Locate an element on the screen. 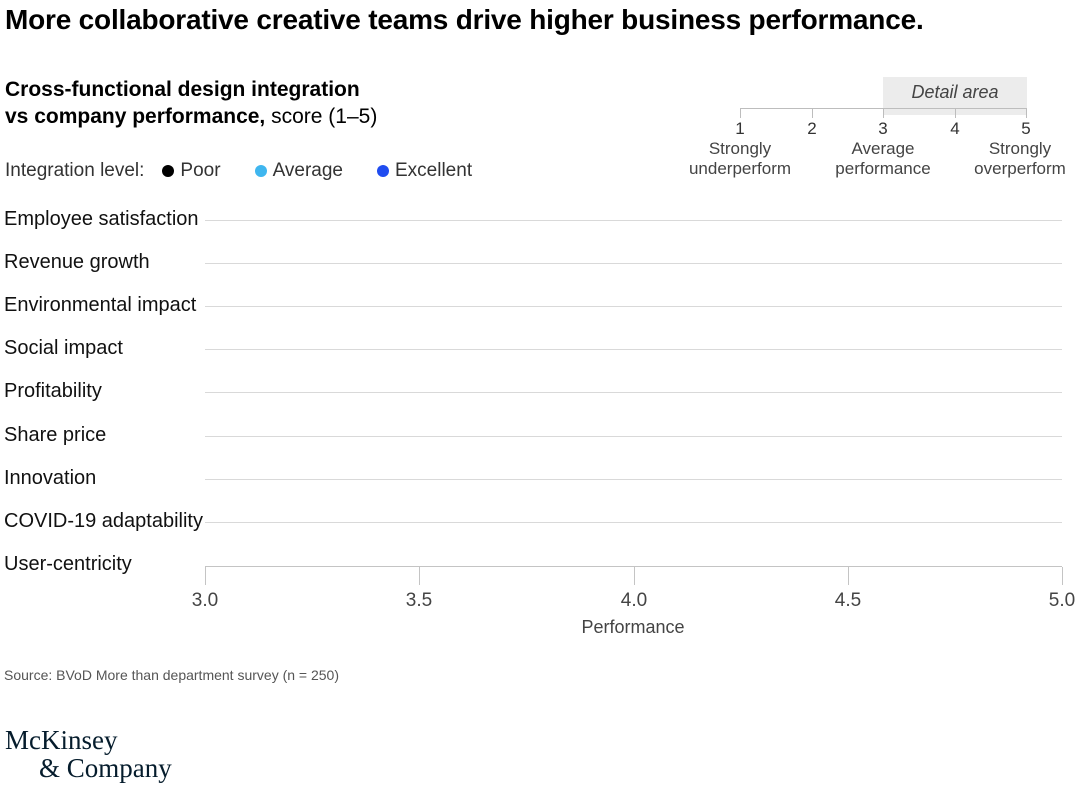 This screenshot has width=1080, height=786. x-axis-line is located at coordinates (633, 566).